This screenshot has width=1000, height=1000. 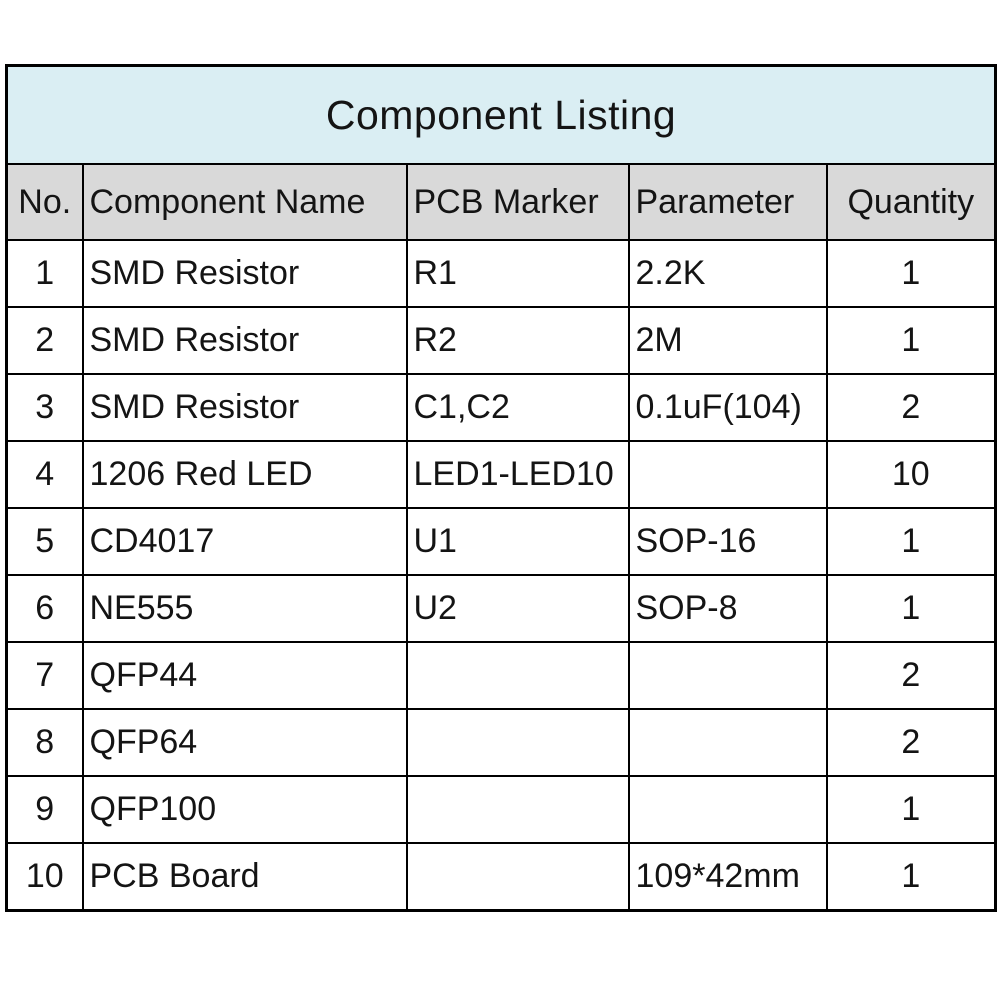 I want to click on table-row: 4 1206 Red LED LED1-LED10 10, so click(x=501, y=474).